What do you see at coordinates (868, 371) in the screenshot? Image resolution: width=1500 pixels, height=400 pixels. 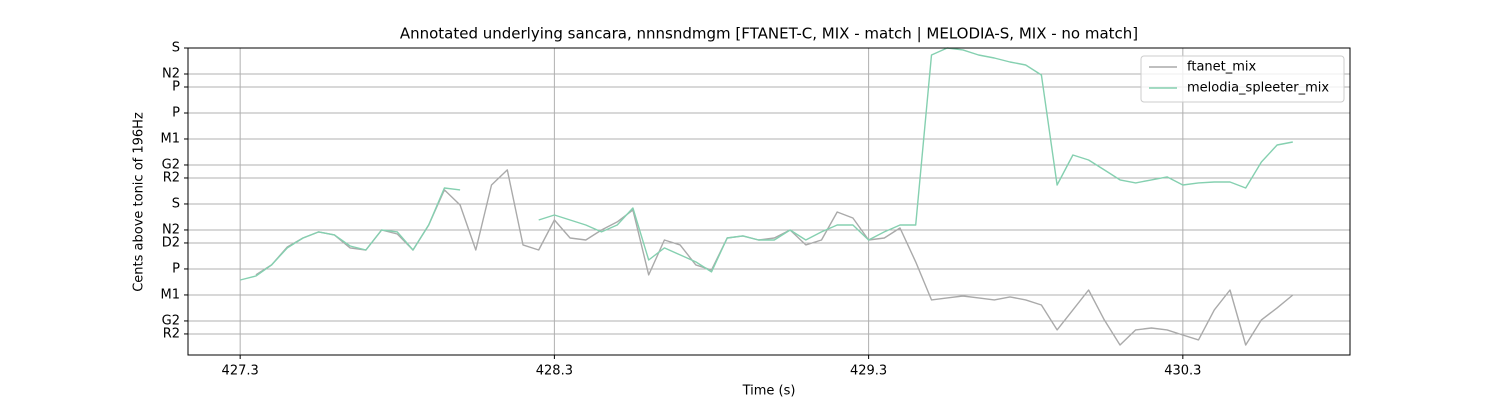 I see `x-tick-label: 429.3` at bounding box center [868, 371].